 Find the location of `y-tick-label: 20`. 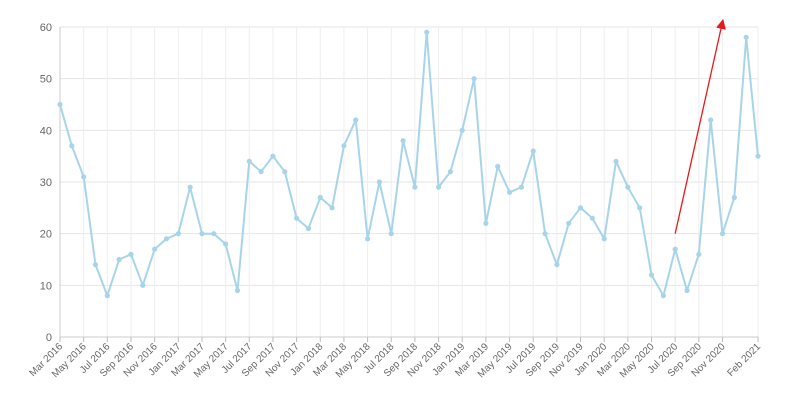

y-tick-label: 20 is located at coordinates (46, 235).